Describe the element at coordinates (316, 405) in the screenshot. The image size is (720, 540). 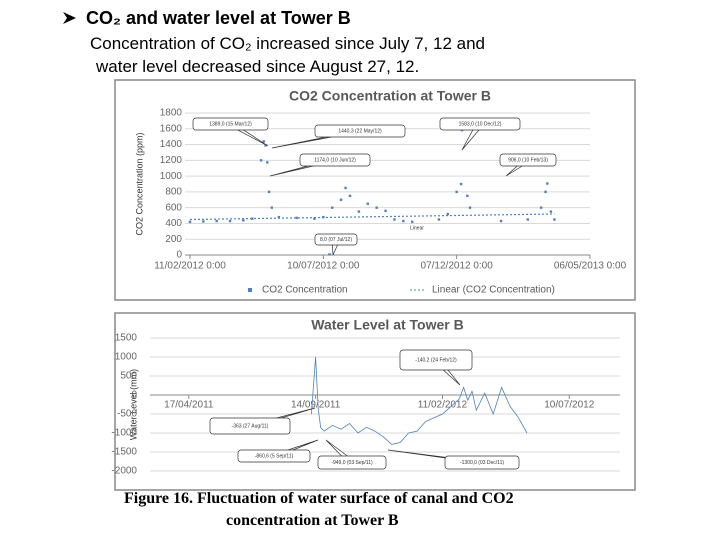
I see `x-tick-label: 14/09/2011` at that location.